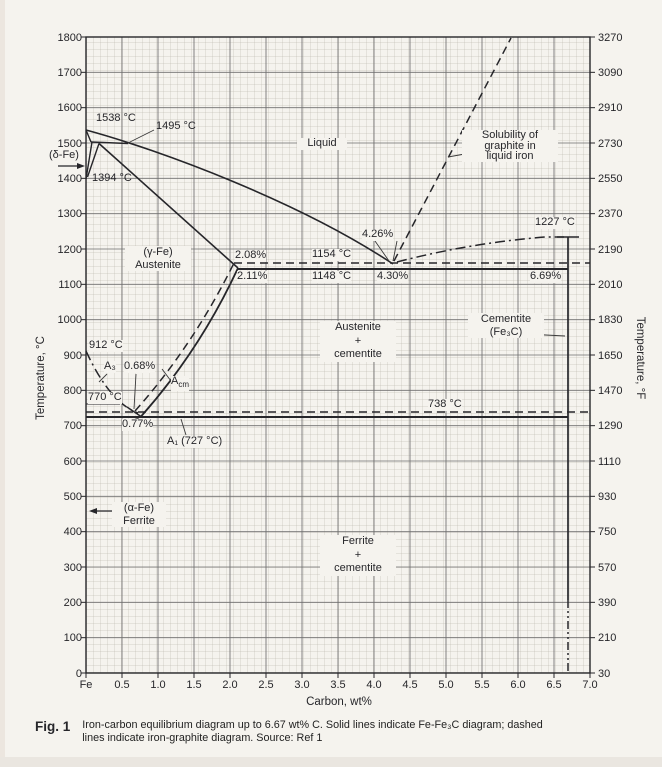 This screenshot has width=662, height=767. What do you see at coordinates (610, 249) in the screenshot?
I see `y-right-tick-label: 2190` at bounding box center [610, 249].